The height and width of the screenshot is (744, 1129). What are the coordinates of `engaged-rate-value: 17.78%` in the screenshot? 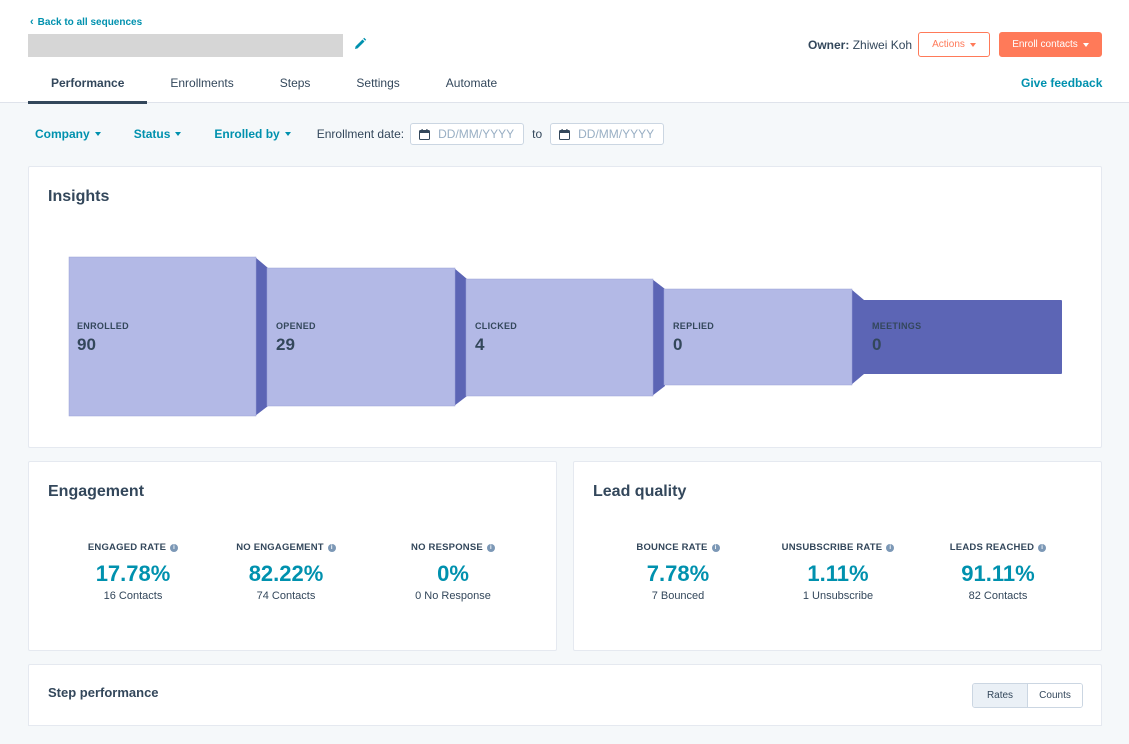 It's located at (133, 573).